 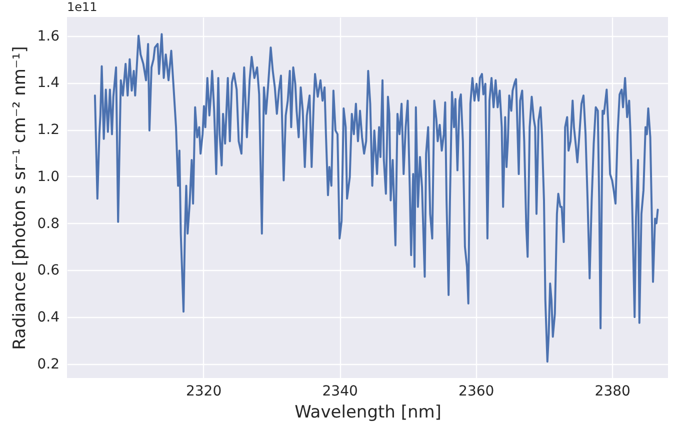 I want to click on y-tick-label: 1.2, so click(x=48, y=130).